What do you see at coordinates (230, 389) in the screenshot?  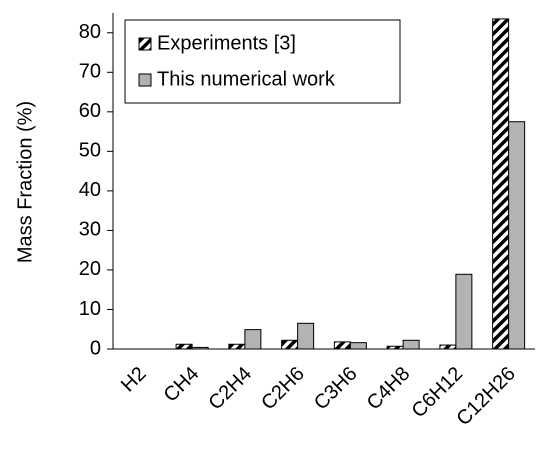 I see `x-tick-label: C2H4` at bounding box center [230, 389].